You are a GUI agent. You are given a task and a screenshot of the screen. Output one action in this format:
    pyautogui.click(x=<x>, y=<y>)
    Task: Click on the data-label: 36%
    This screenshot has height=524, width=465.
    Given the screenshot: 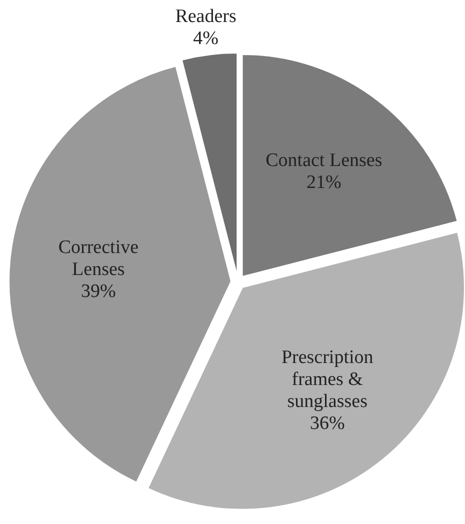 What is the action you would take?
    pyautogui.click(x=327, y=423)
    